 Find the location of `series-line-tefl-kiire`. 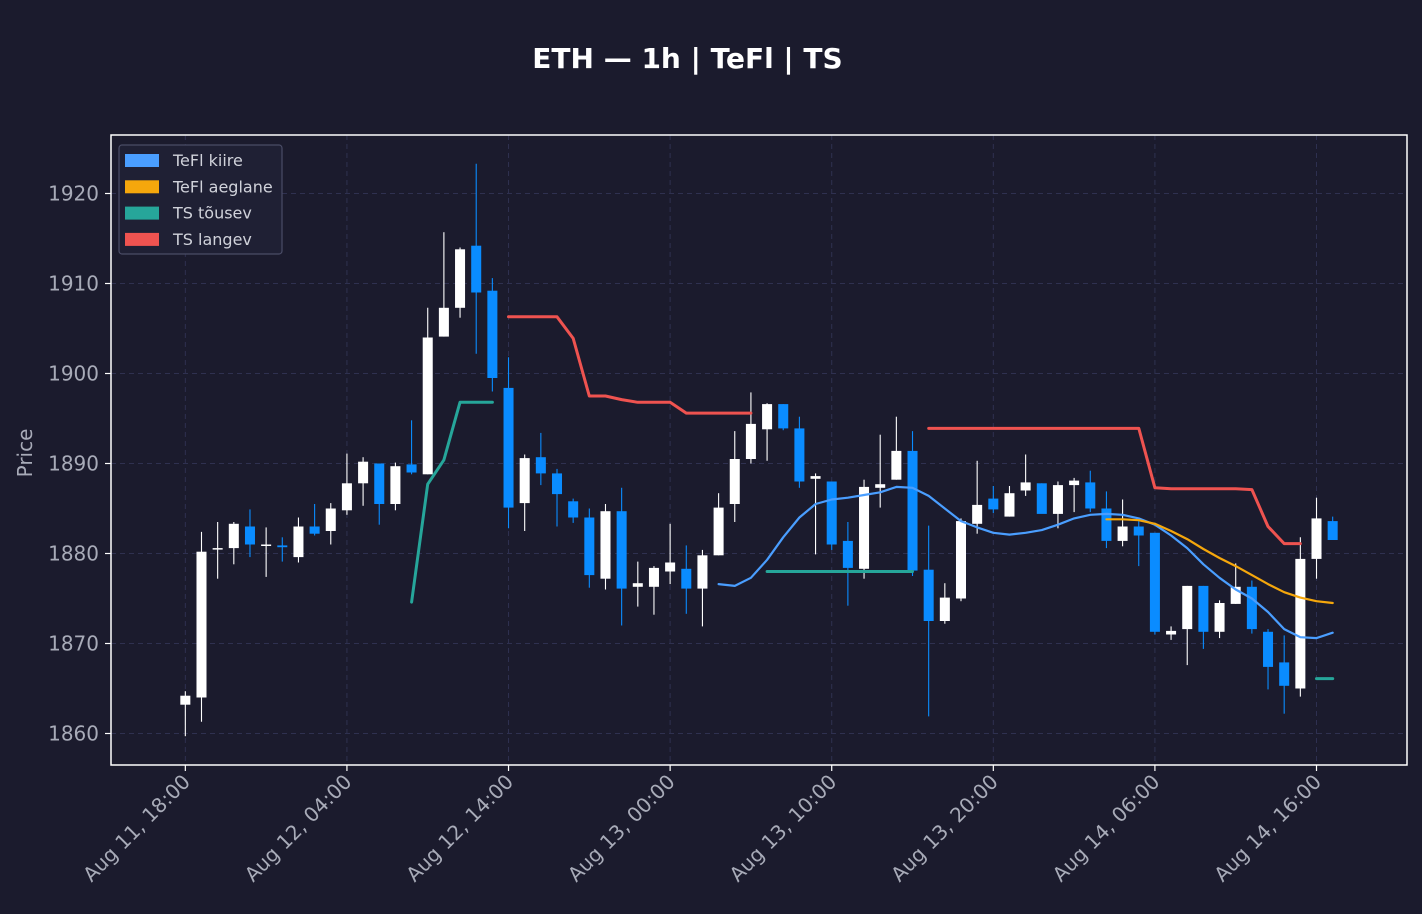

series-line-tefl-kiire is located at coordinates (1025, 562).